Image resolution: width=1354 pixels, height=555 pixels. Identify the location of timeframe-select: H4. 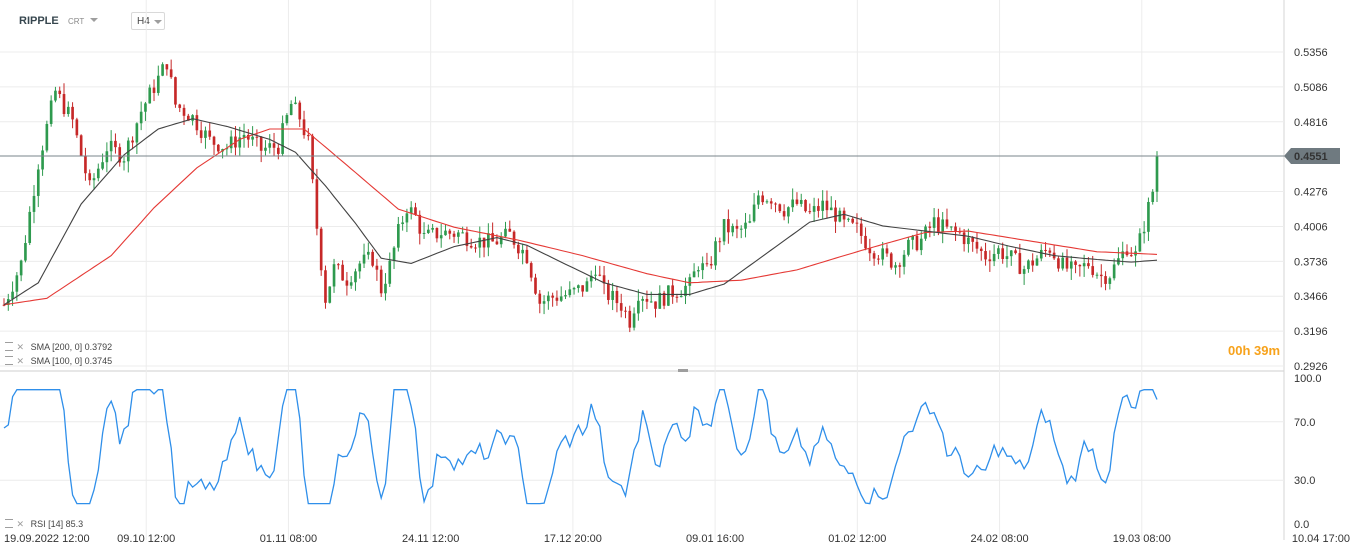
(148, 21).